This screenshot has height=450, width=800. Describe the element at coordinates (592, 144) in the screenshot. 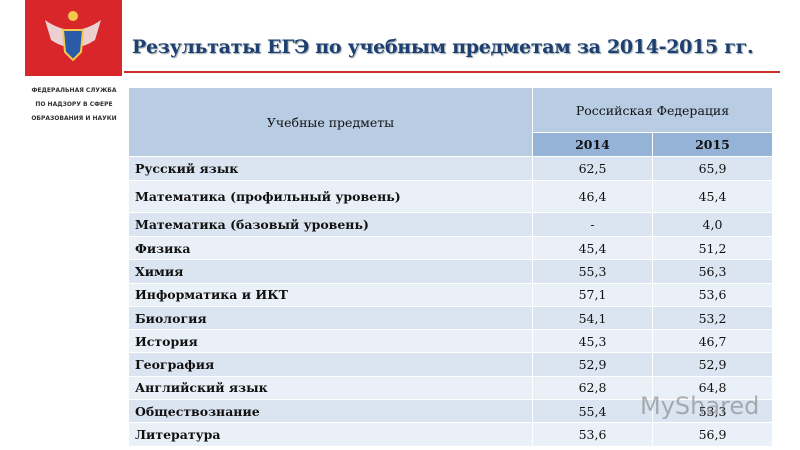

I see `year-header: 2014` at that location.